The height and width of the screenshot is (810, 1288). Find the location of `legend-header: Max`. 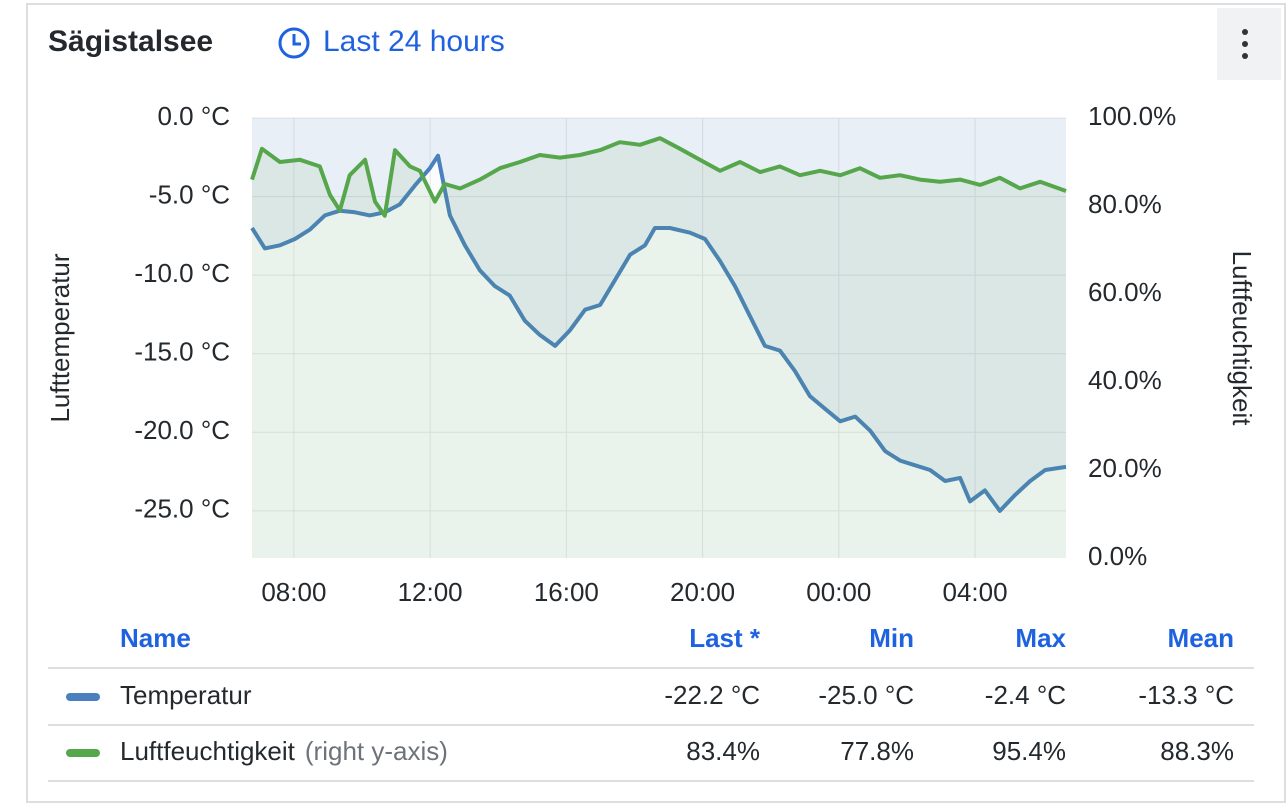

legend-header: Max is located at coordinates (1040, 638).